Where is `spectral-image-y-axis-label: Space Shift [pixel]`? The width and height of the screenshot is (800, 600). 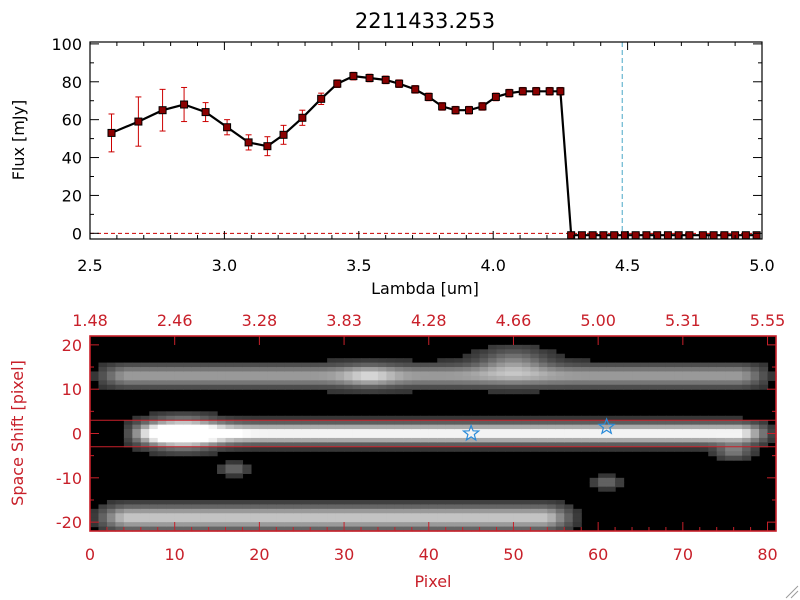
spectral-image-y-axis-label: Space Shift [pixel] is located at coordinates (17, 433).